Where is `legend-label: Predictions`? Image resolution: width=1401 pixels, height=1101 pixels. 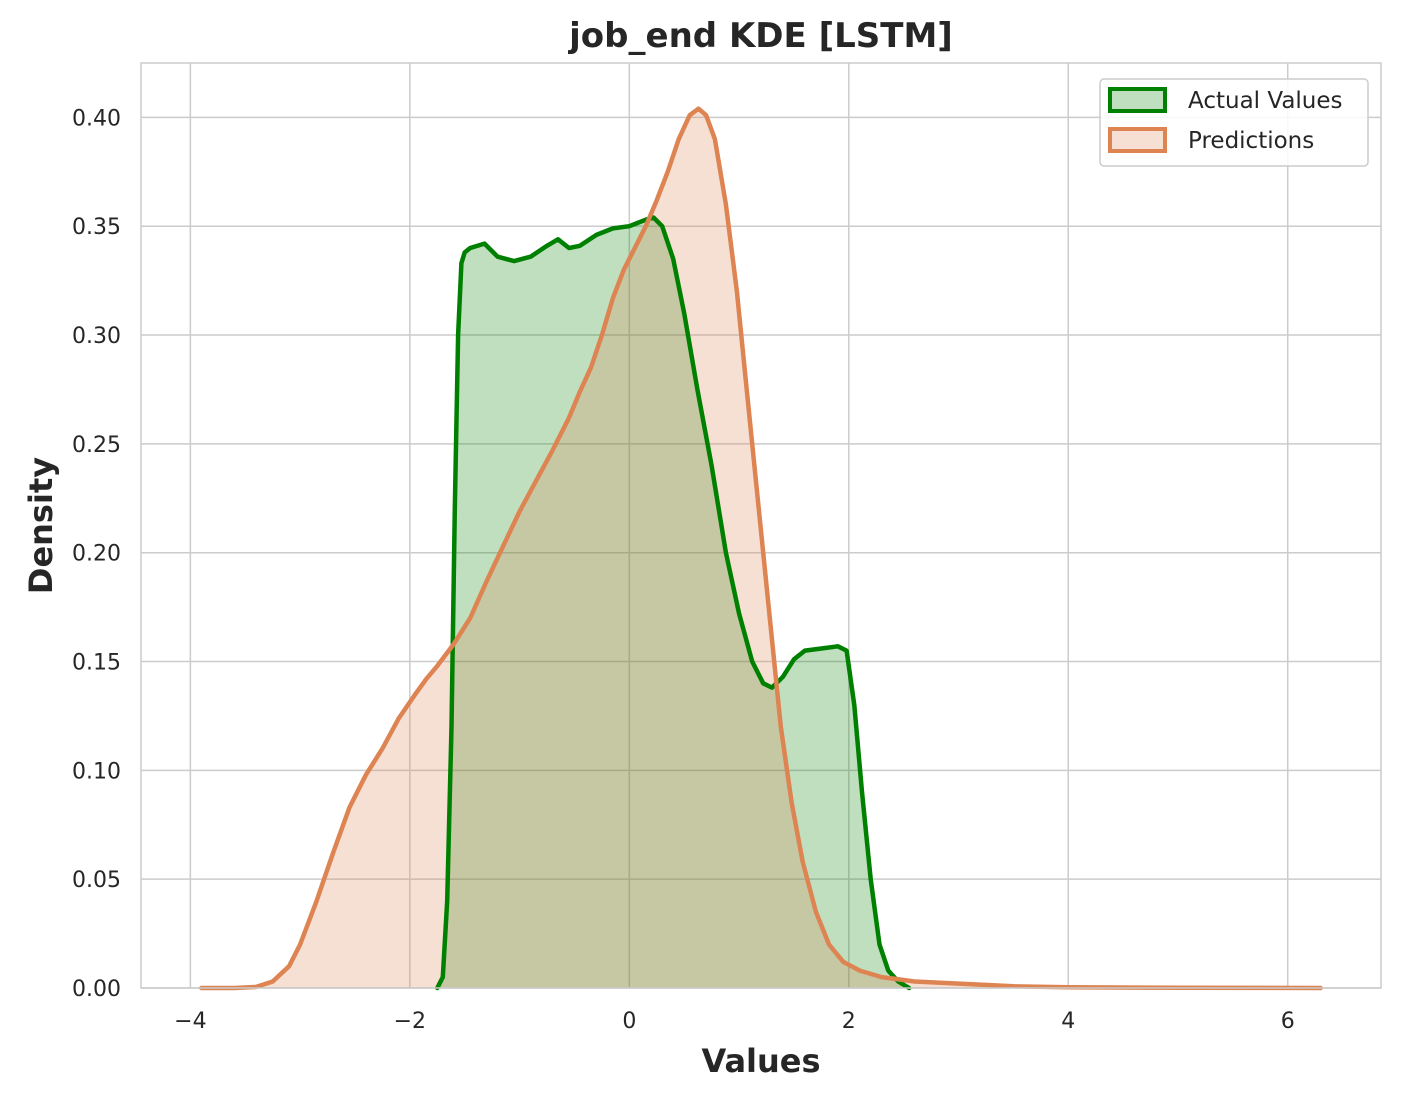 legend-label: Predictions is located at coordinates (1251, 141).